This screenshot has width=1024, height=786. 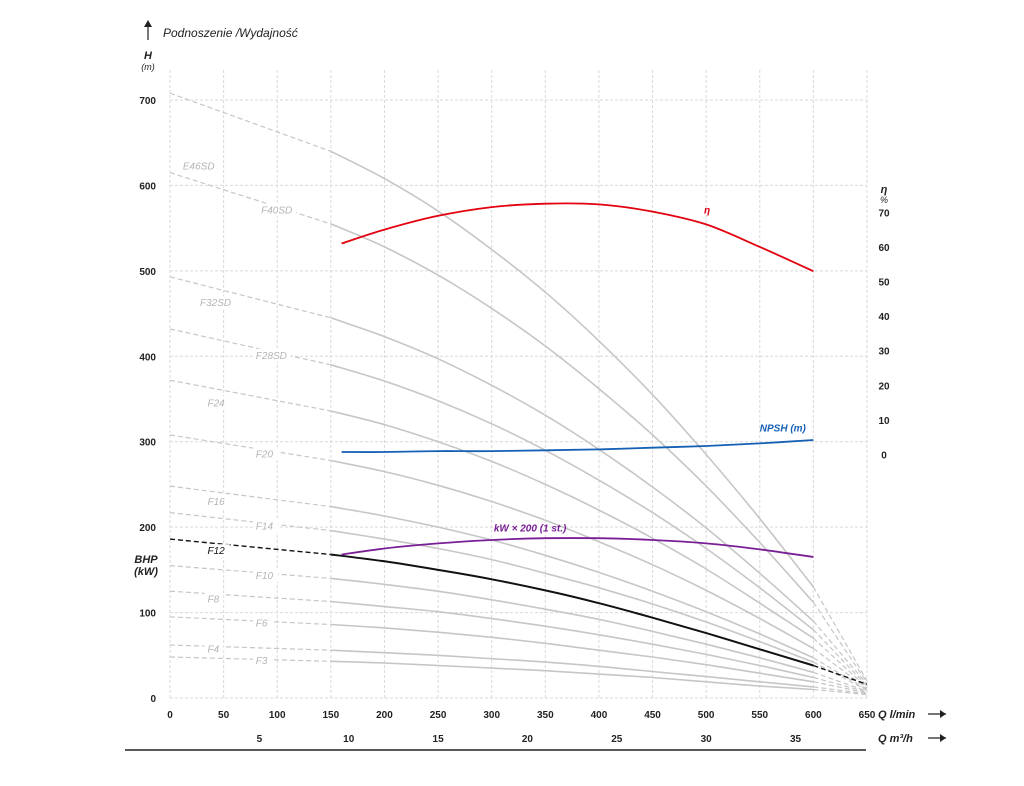 I want to click on y-tick-label: 700, so click(x=147, y=101).